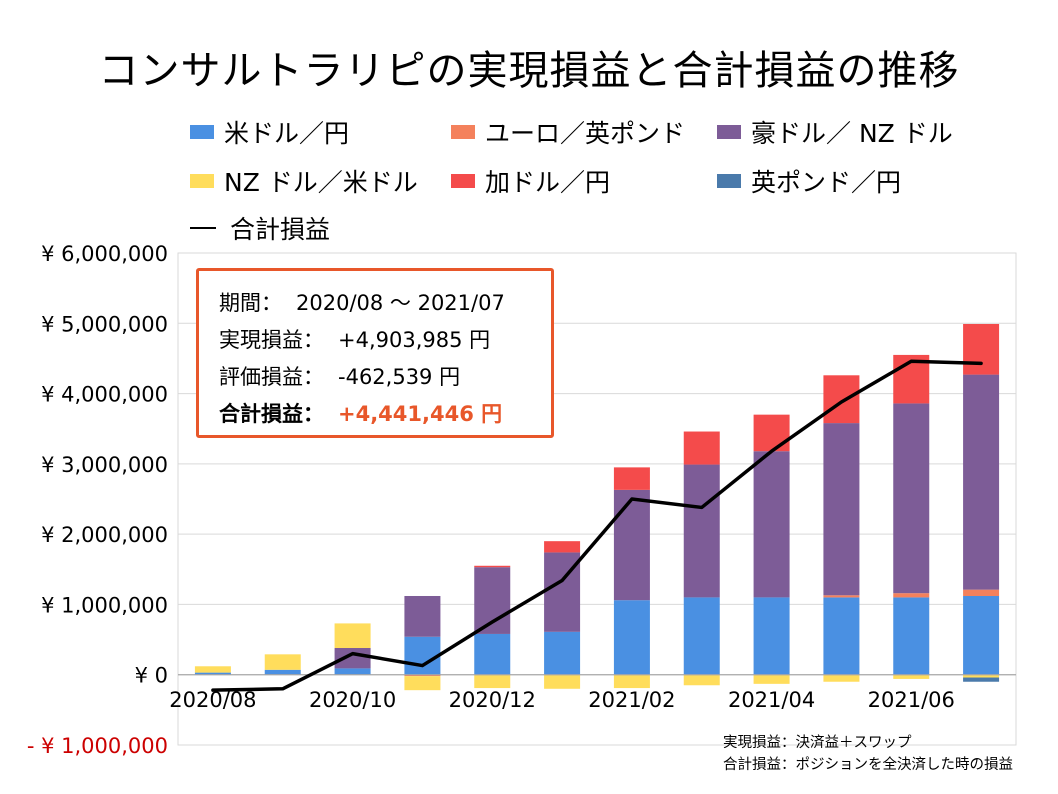 This screenshot has height=794, width=1058. I want to click on y-tick-label: - ¥ 1,000,000, so click(97, 746).